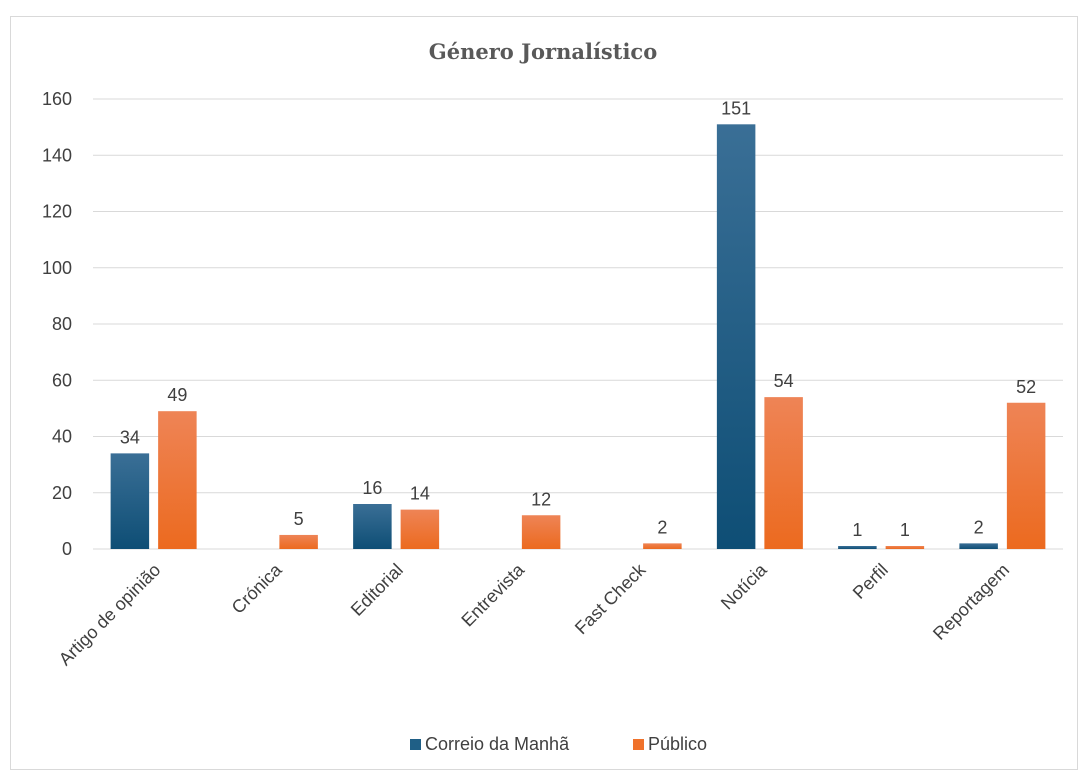 This screenshot has width=1088, height=778. I want to click on data-label: 151, so click(736, 108).